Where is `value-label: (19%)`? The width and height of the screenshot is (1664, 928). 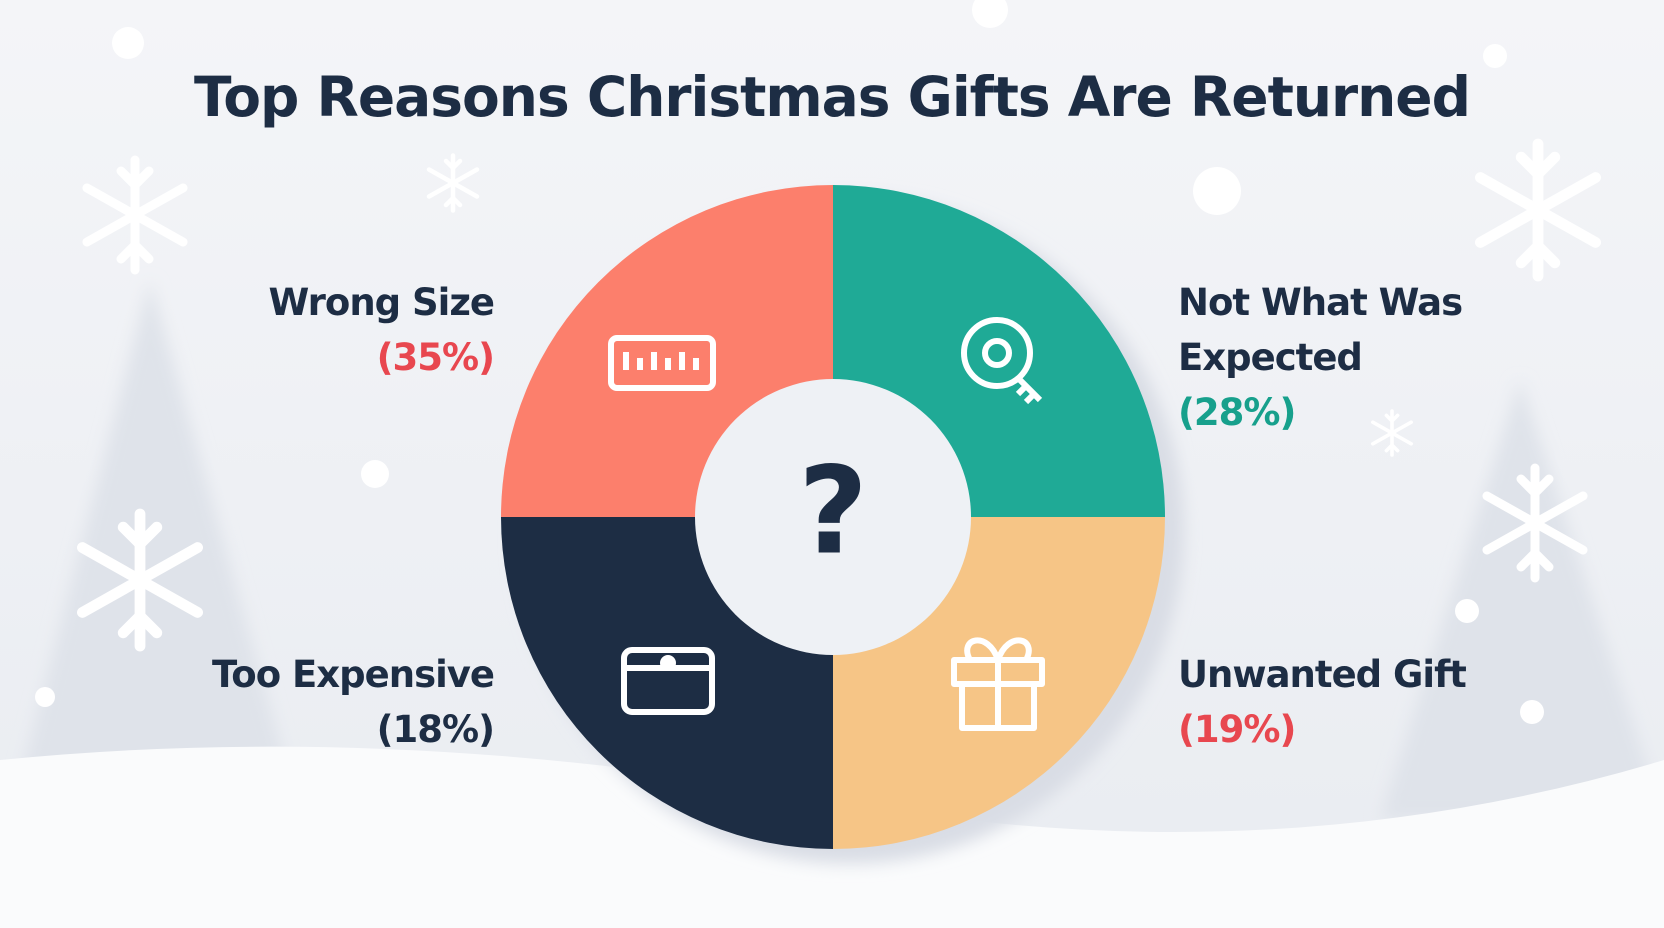 value-label: (19%) is located at coordinates (1237, 729).